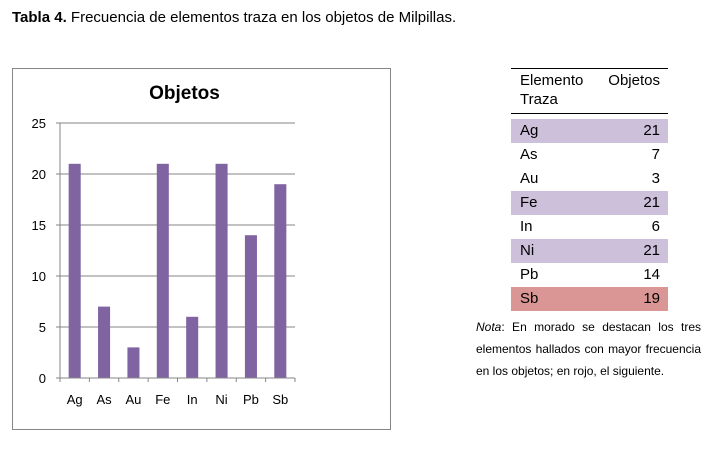 This screenshot has width=718, height=455. What do you see at coordinates (42, 327) in the screenshot?
I see `y-tick-label: 5` at bounding box center [42, 327].